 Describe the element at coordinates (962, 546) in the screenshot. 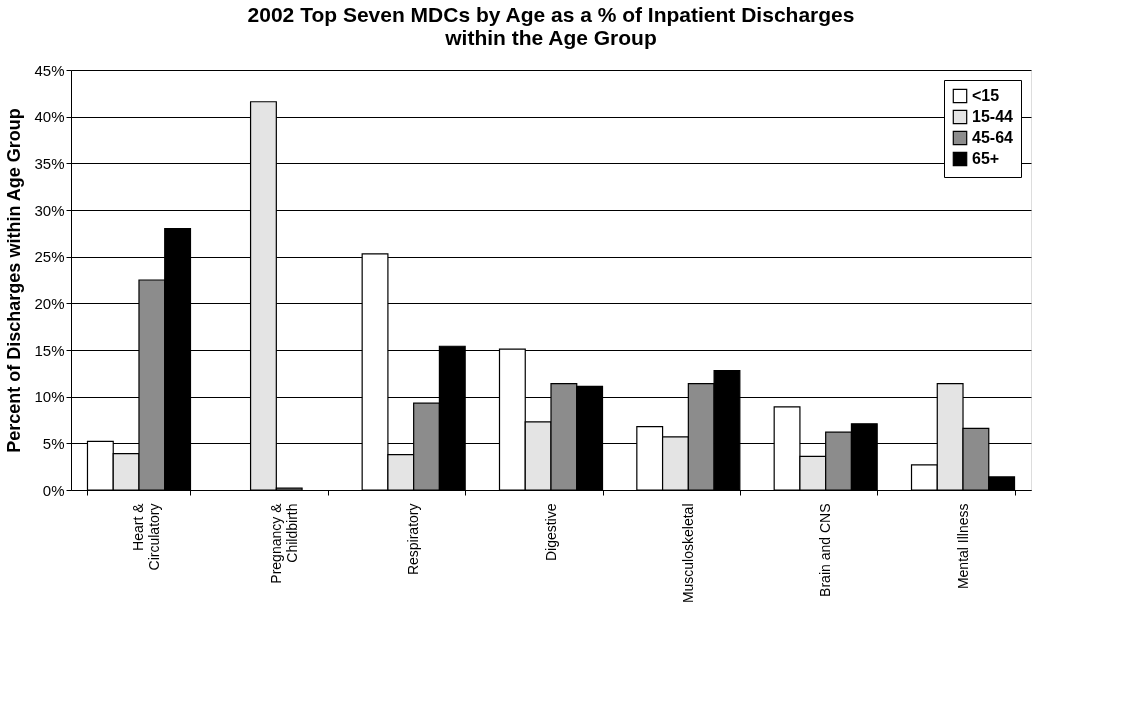

I see `x-tick-label: Mental Illness` at that location.